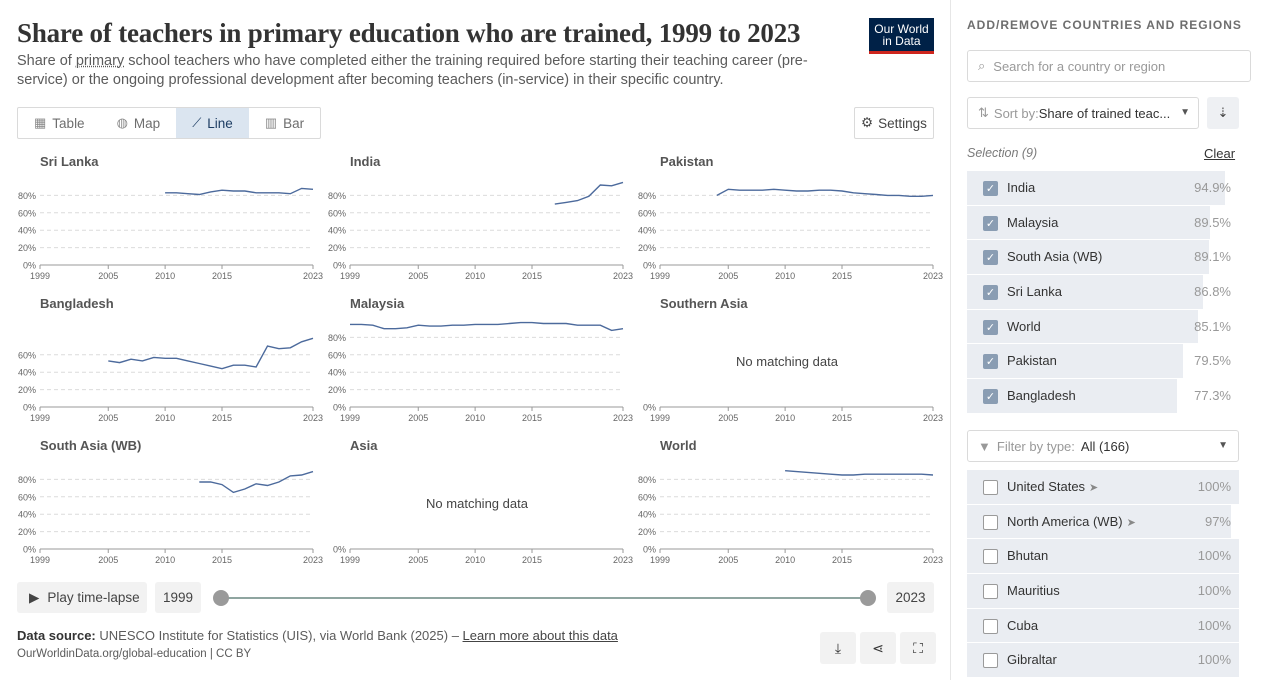 This screenshot has width=1268, height=680. I want to click on share-button: ⋖, so click(878, 648).